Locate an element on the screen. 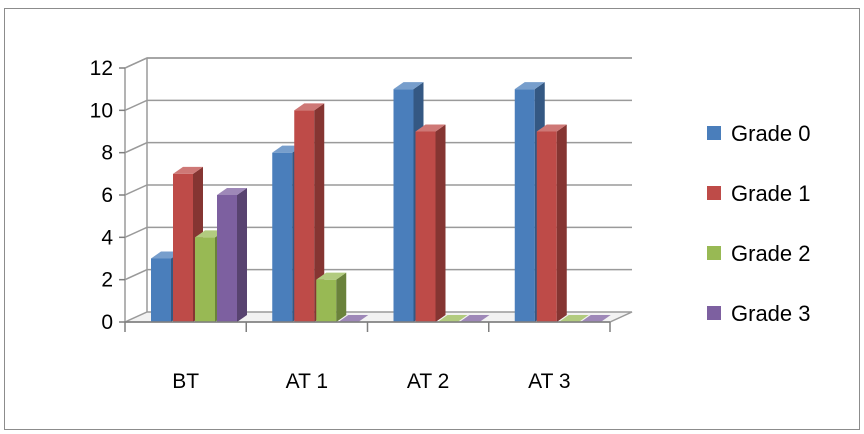 The height and width of the screenshot is (434, 864). legend-item: Grade 1 is located at coordinates (759, 193).